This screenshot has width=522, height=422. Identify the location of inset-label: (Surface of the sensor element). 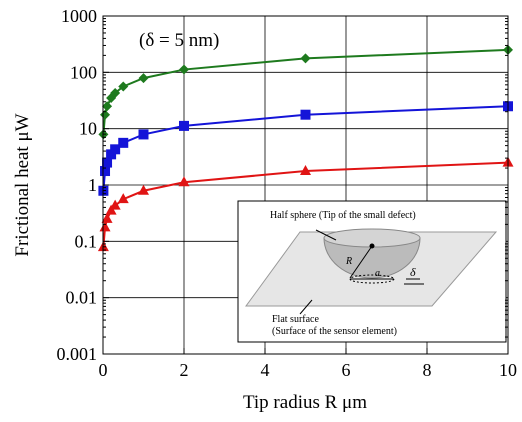
(334, 331).